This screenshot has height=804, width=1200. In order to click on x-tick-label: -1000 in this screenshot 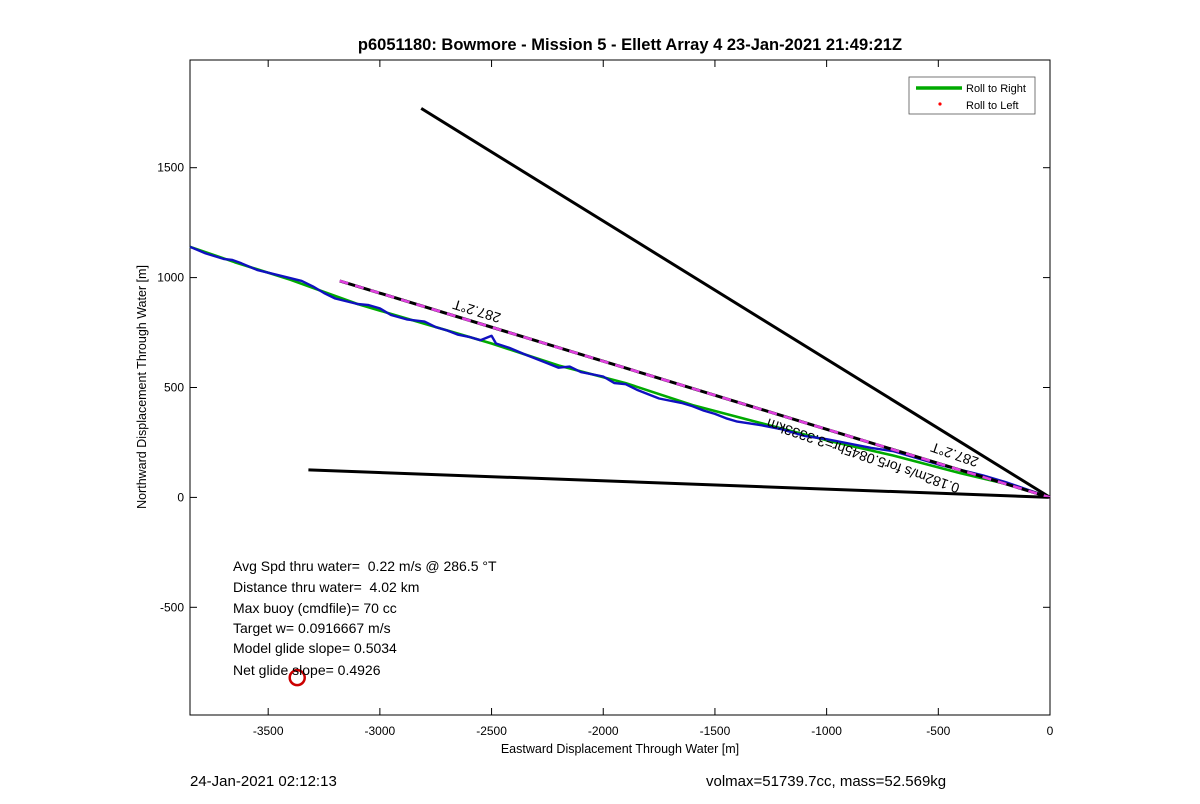, I will do `click(826, 731)`.